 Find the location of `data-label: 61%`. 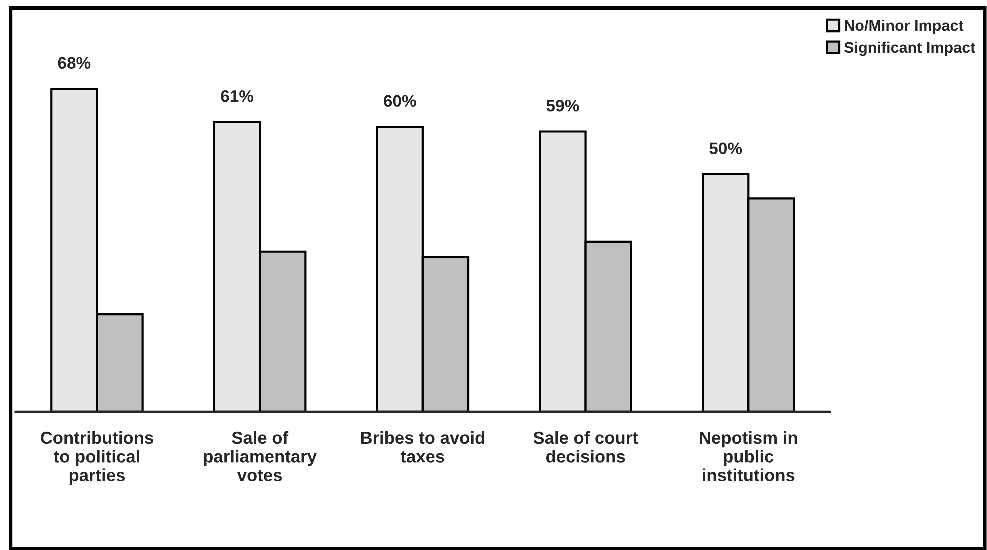

data-label: 61% is located at coordinates (237, 96).